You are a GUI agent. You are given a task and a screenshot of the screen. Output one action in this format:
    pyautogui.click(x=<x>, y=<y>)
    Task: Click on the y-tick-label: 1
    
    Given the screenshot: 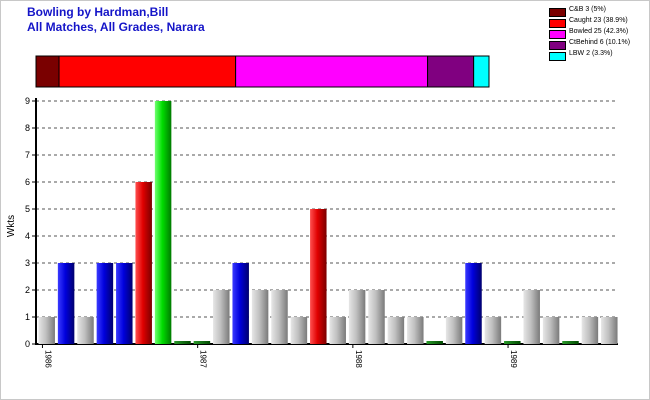 What is the action you would take?
    pyautogui.click(x=27, y=317)
    